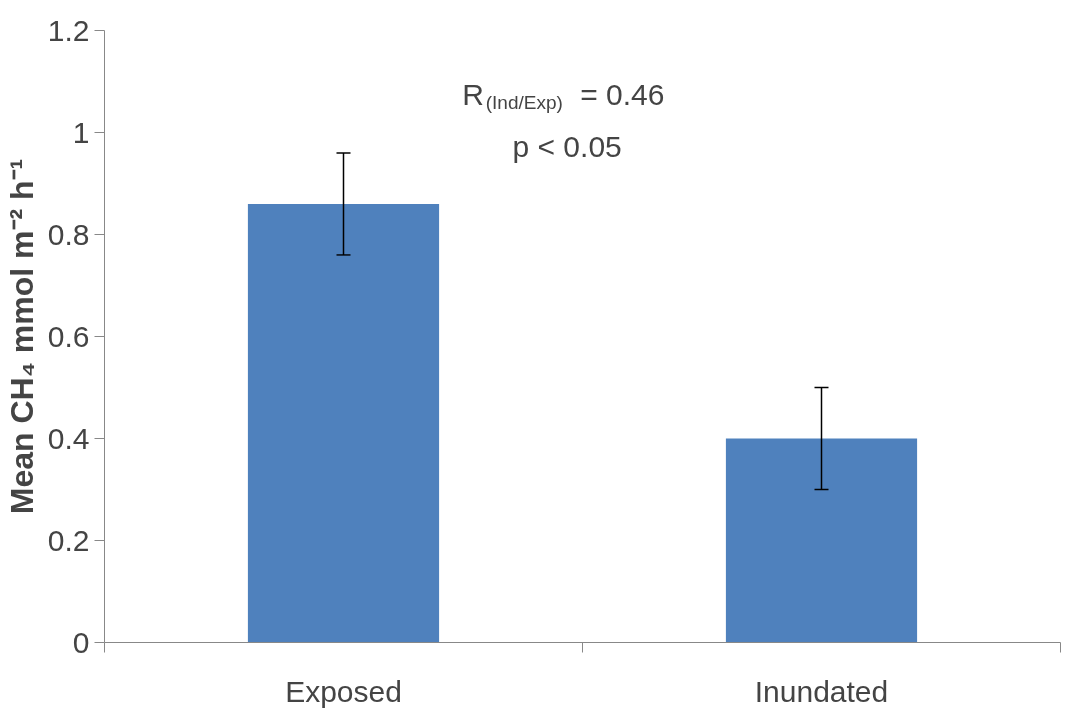  Describe the element at coordinates (68, 336) in the screenshot. I see `y-tick-label: 0.6` at that location.